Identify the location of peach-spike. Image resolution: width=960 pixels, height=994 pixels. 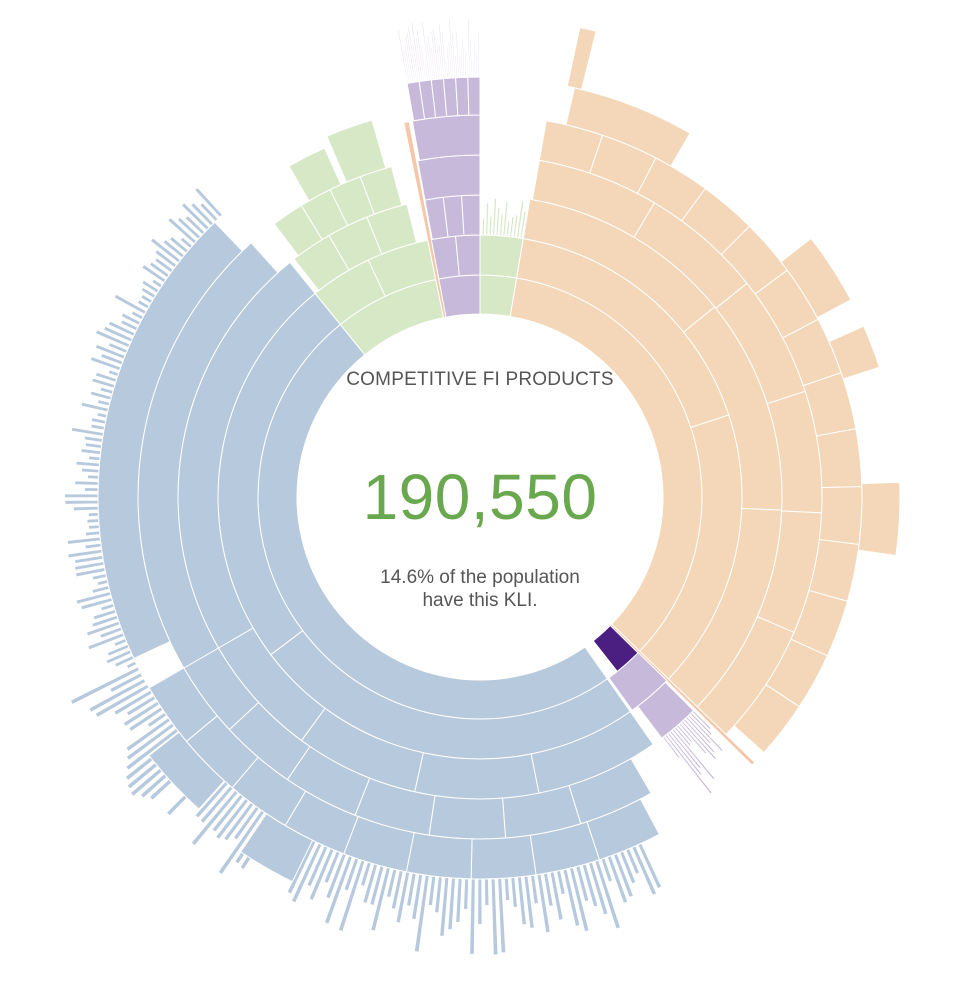
(581, 58).